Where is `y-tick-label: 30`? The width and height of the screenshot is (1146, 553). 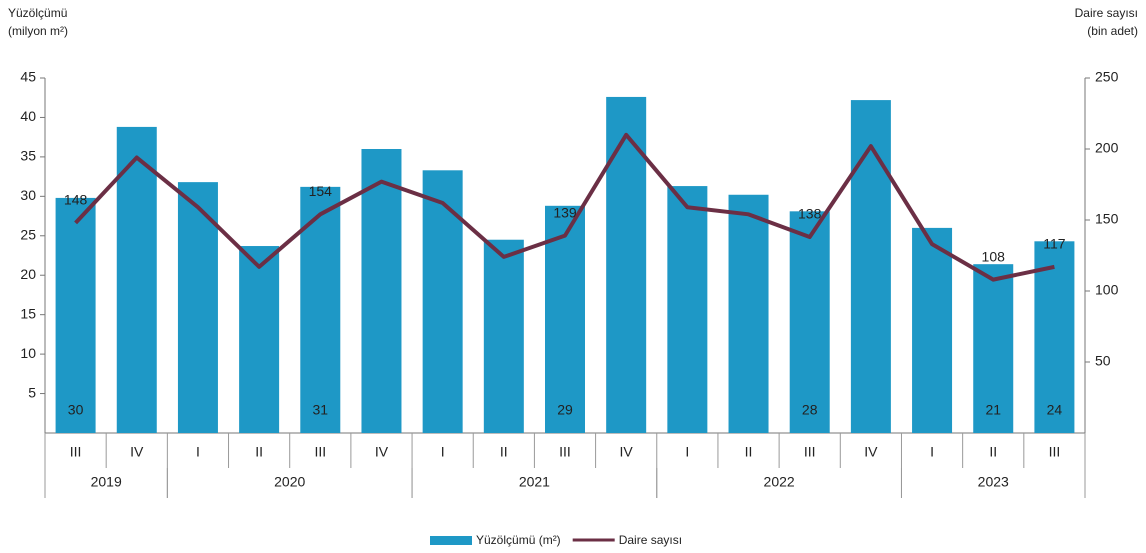
y-tick-label: 30 is located at coordinates (28, 195).